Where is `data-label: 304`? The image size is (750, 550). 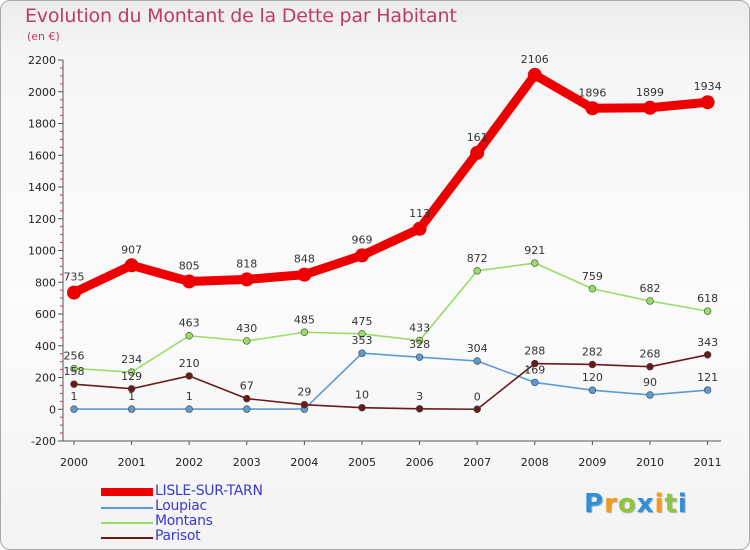 data-label: 304 is located at coordinates (477, 348).